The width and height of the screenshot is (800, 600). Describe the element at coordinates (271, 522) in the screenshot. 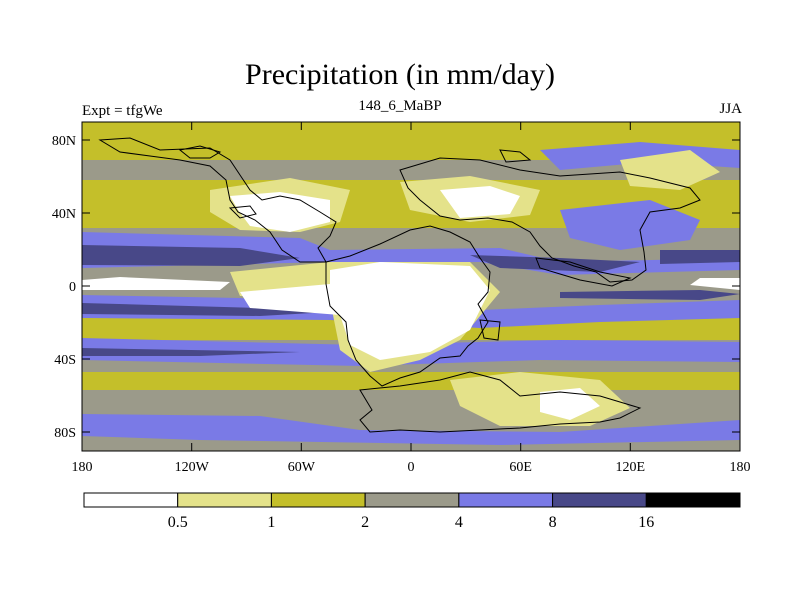

I see `colorbar-level-label: 1` at that location.